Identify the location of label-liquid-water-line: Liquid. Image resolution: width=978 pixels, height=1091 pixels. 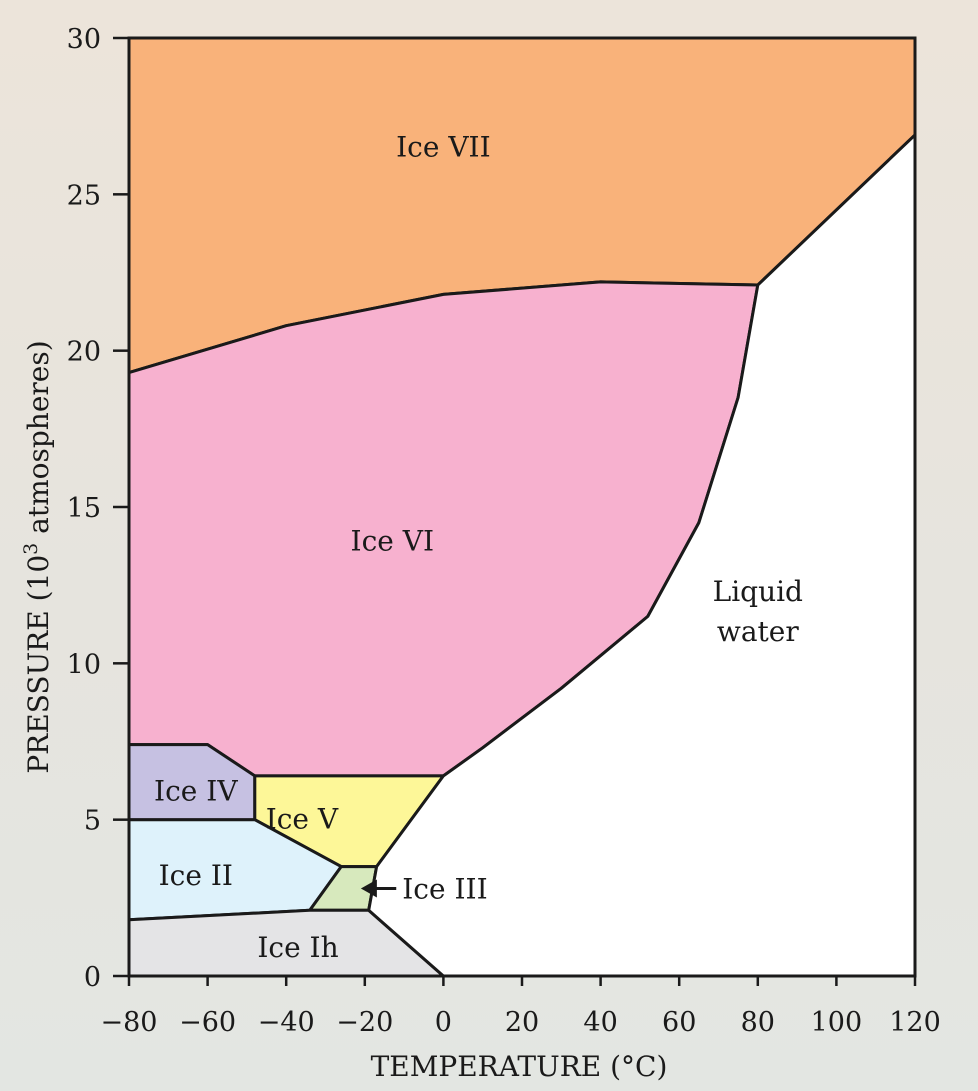
(758, 591).